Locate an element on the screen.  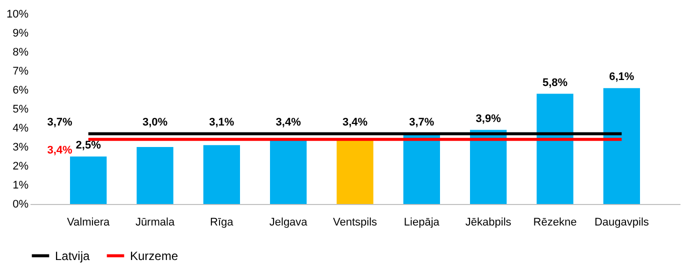
x-tick-label: Valmiera is located at coordinates (89, 222).